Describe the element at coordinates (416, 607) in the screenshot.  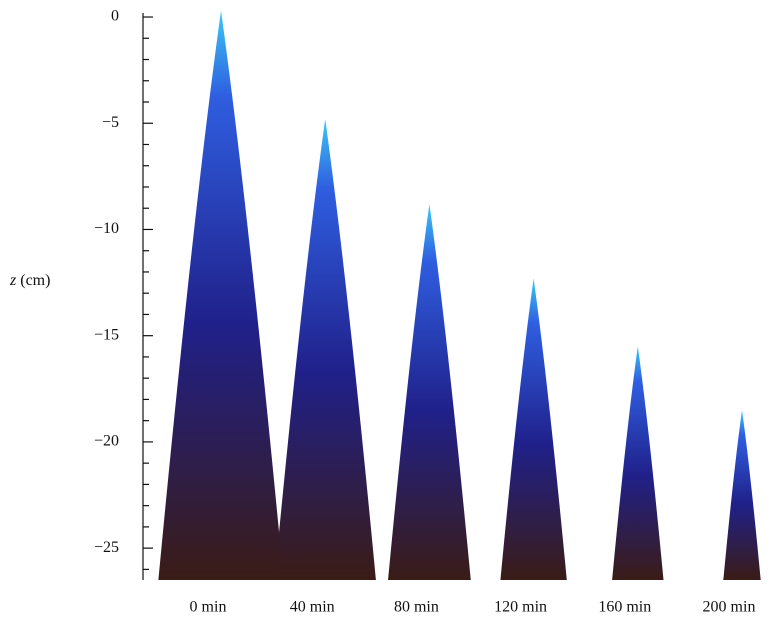
I see `x-tick-label: 80 min` at that location.